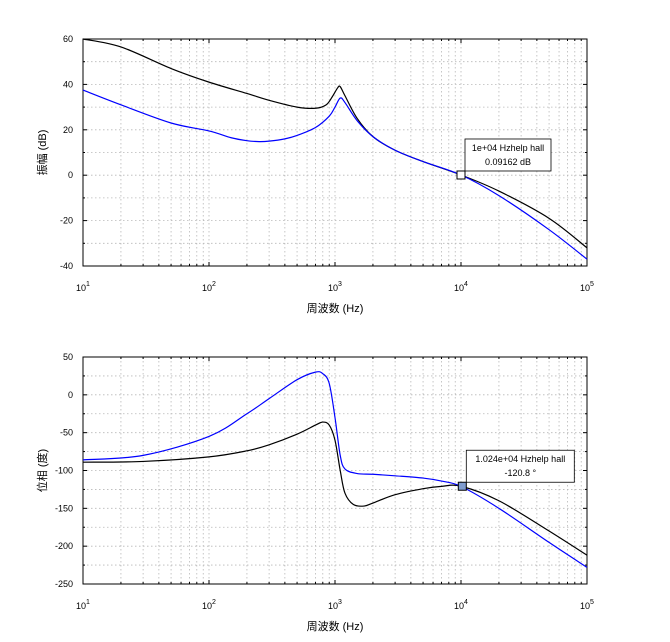  Describe the element at coordinates (508, 162) in the screenshot. I see `datatip-line-2: 0.09162 dB` at that location.